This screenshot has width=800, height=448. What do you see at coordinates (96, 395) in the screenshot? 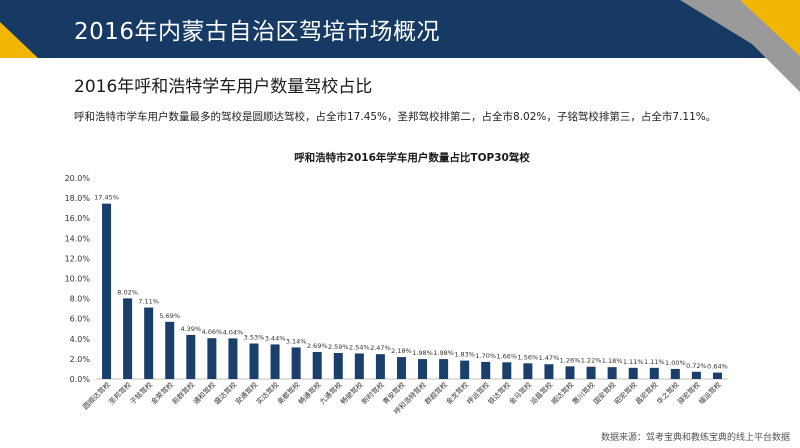
I see `x-category-label: 圆顺达驾校` at bounding box center [96, 395].